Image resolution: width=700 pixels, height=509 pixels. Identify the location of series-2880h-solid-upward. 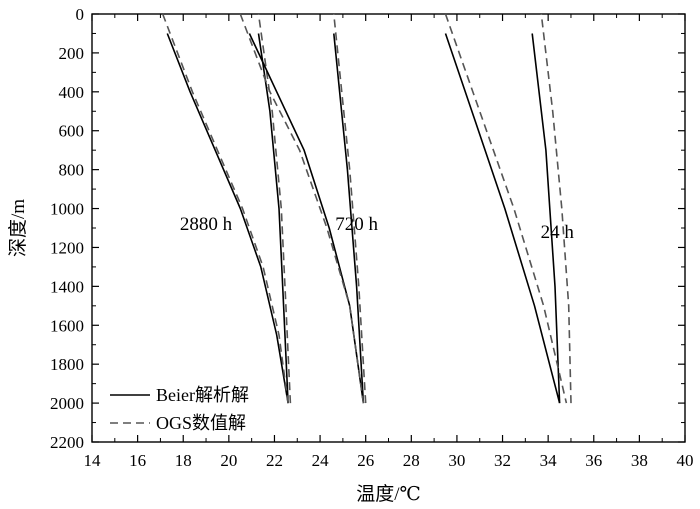
(273, 218).